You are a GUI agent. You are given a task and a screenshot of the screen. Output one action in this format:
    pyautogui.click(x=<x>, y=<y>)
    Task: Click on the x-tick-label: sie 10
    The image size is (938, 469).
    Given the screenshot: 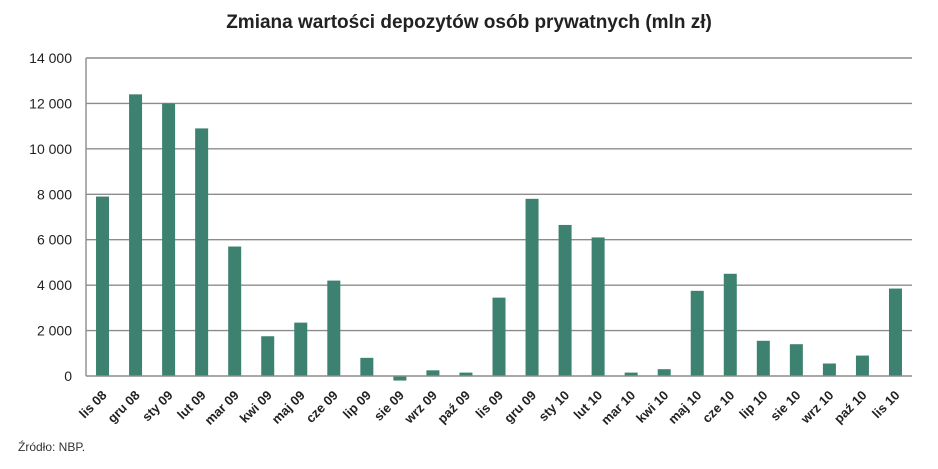 What is the action you would take?
    pyautogui.click(x=785, y=406)
    